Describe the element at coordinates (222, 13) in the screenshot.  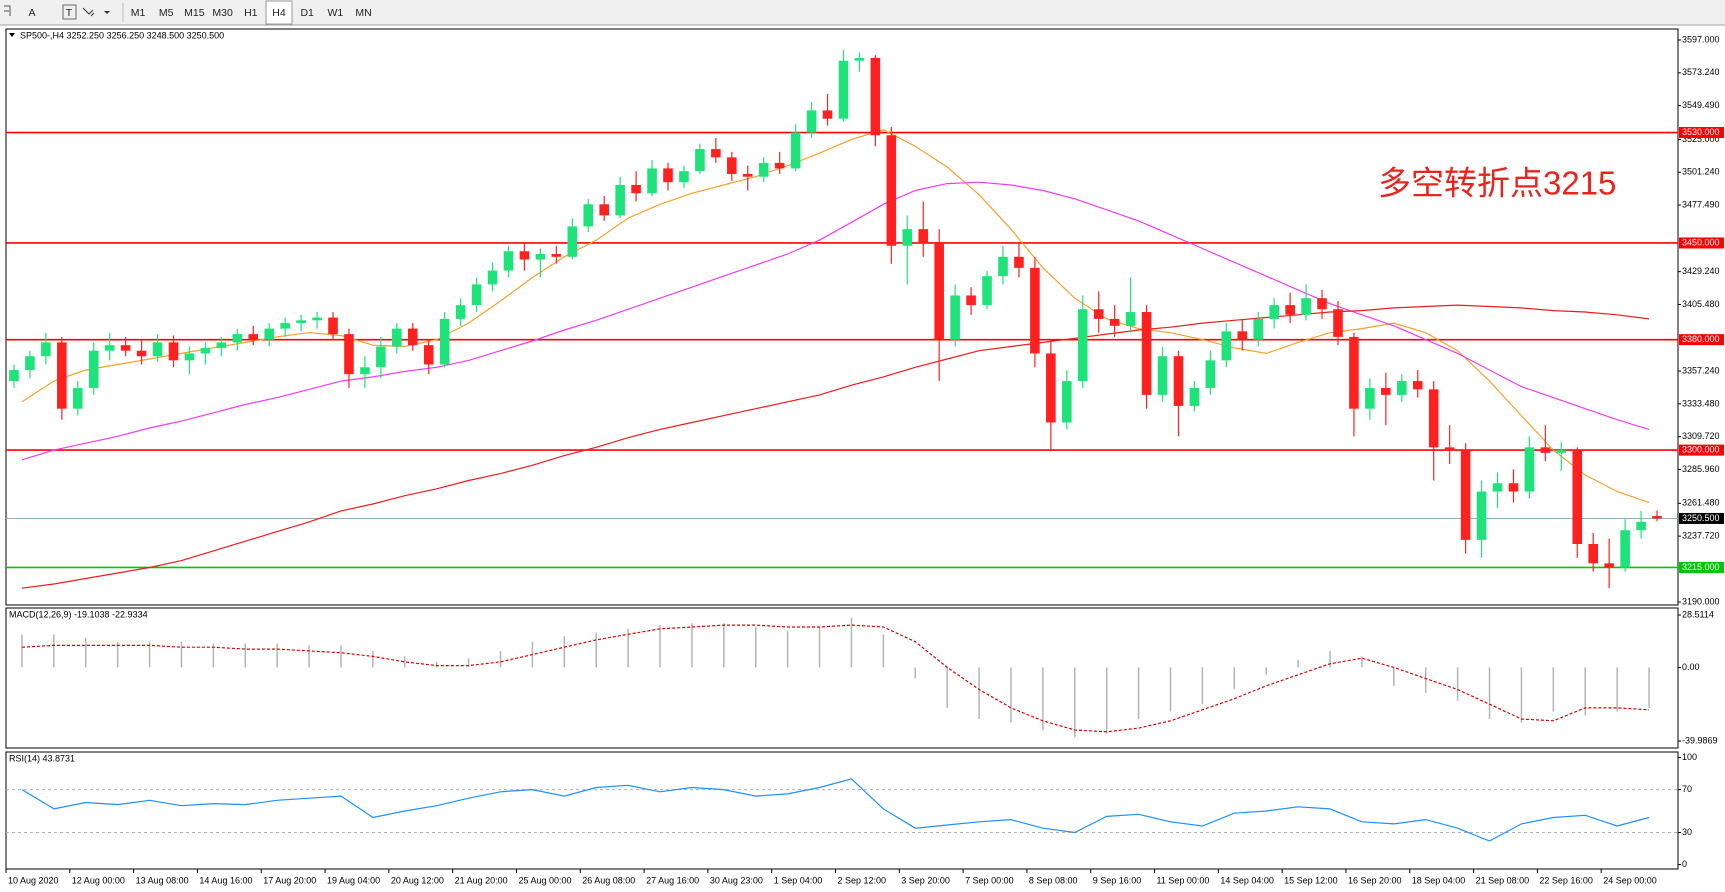
I see `timeframe-button: M30` at that location.